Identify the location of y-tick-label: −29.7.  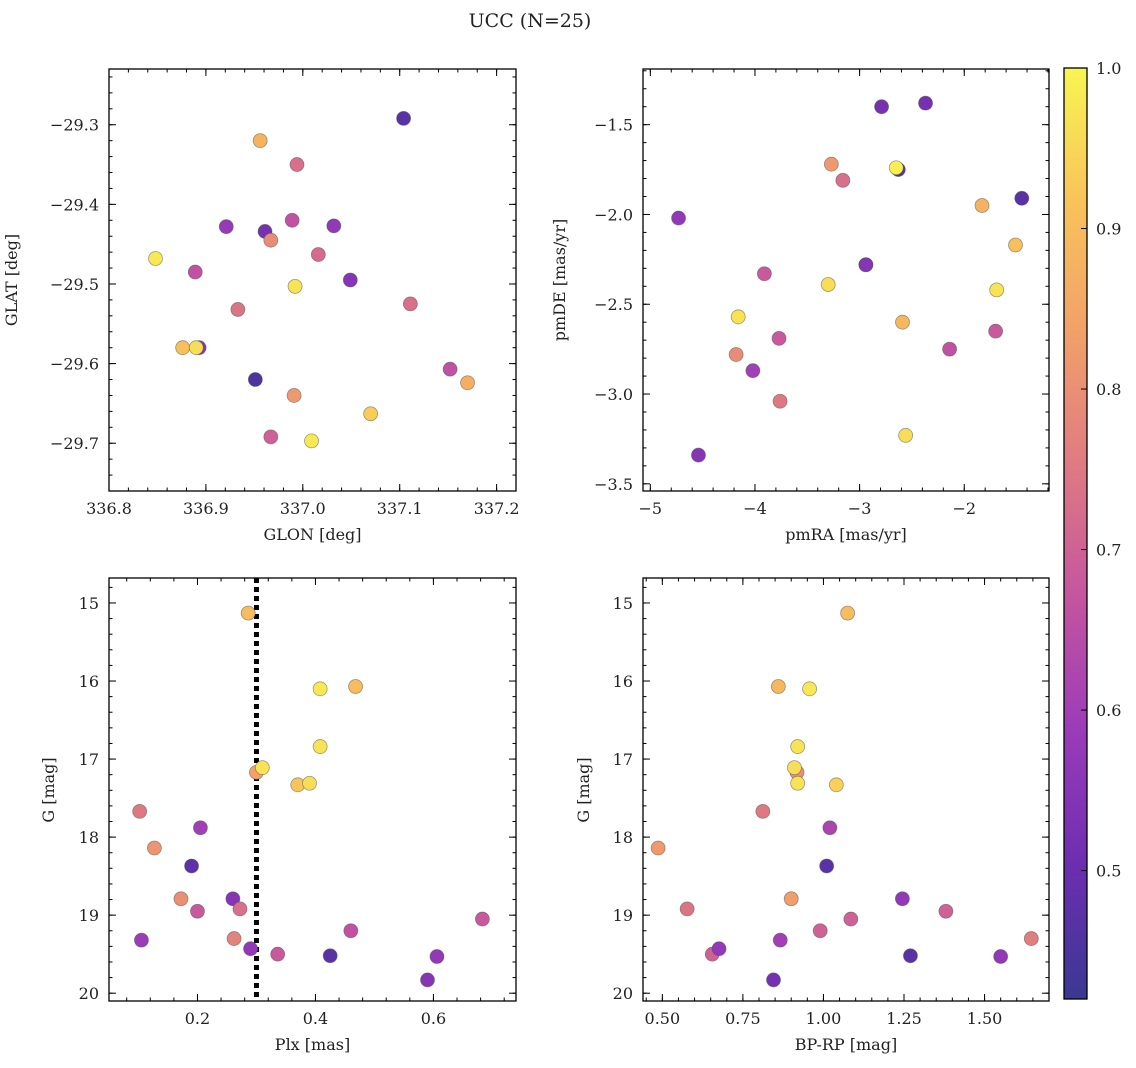
(74, 443).